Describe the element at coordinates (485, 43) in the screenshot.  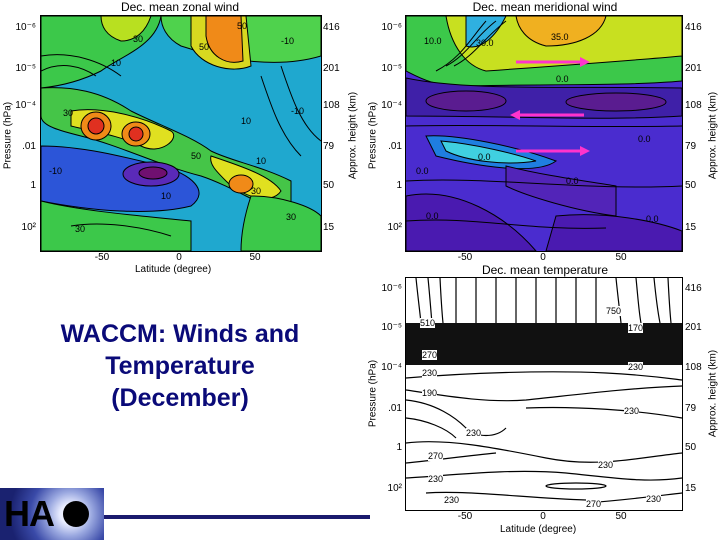
I see `contour-label: 30.0` at that location.